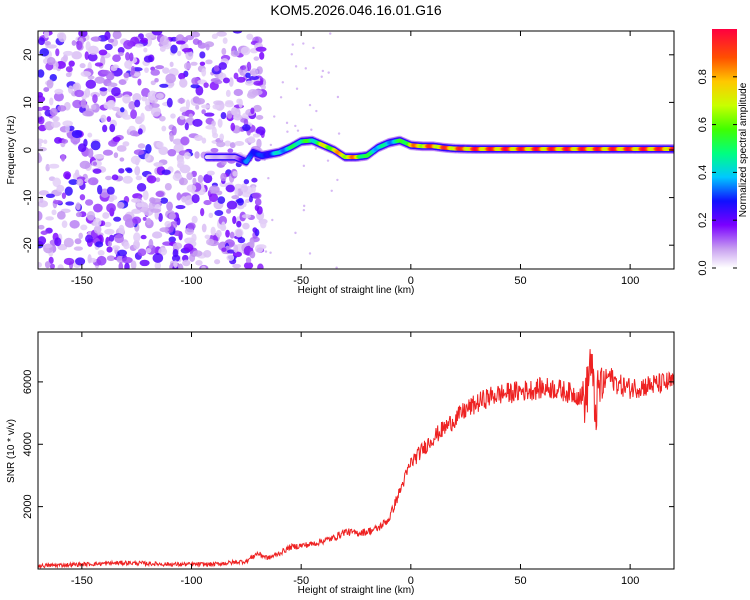 This screenshot has height=600, width=750. I want to click on colorbar-label: Normalized spectral amplitude, so click(743, 149).